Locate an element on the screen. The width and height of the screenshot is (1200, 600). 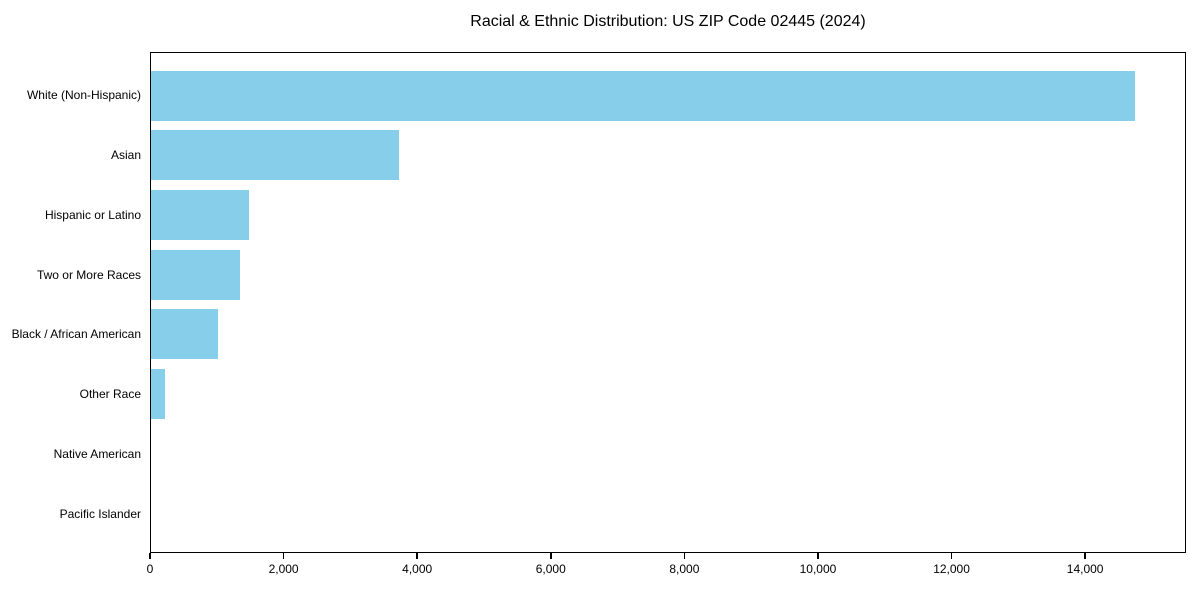
y-row: Native American is located at coordinates (78, 454).